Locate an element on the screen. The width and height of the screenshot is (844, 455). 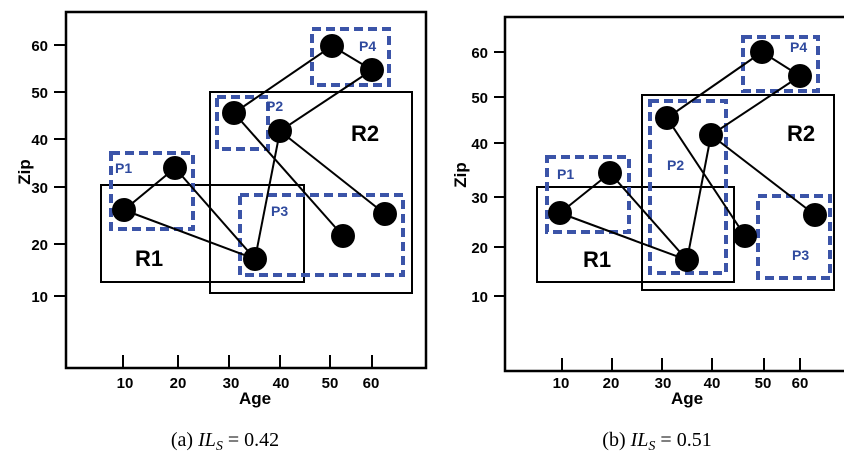
panel-a-region-r2-label: R2 is located at coordinates (365, 133).